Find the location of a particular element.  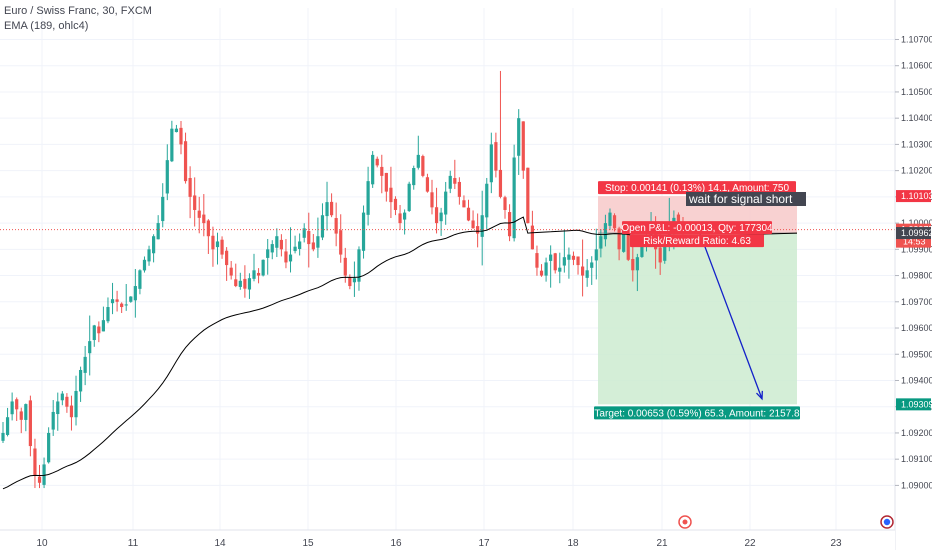

projection-arrow is located at coordinates (731, 316).